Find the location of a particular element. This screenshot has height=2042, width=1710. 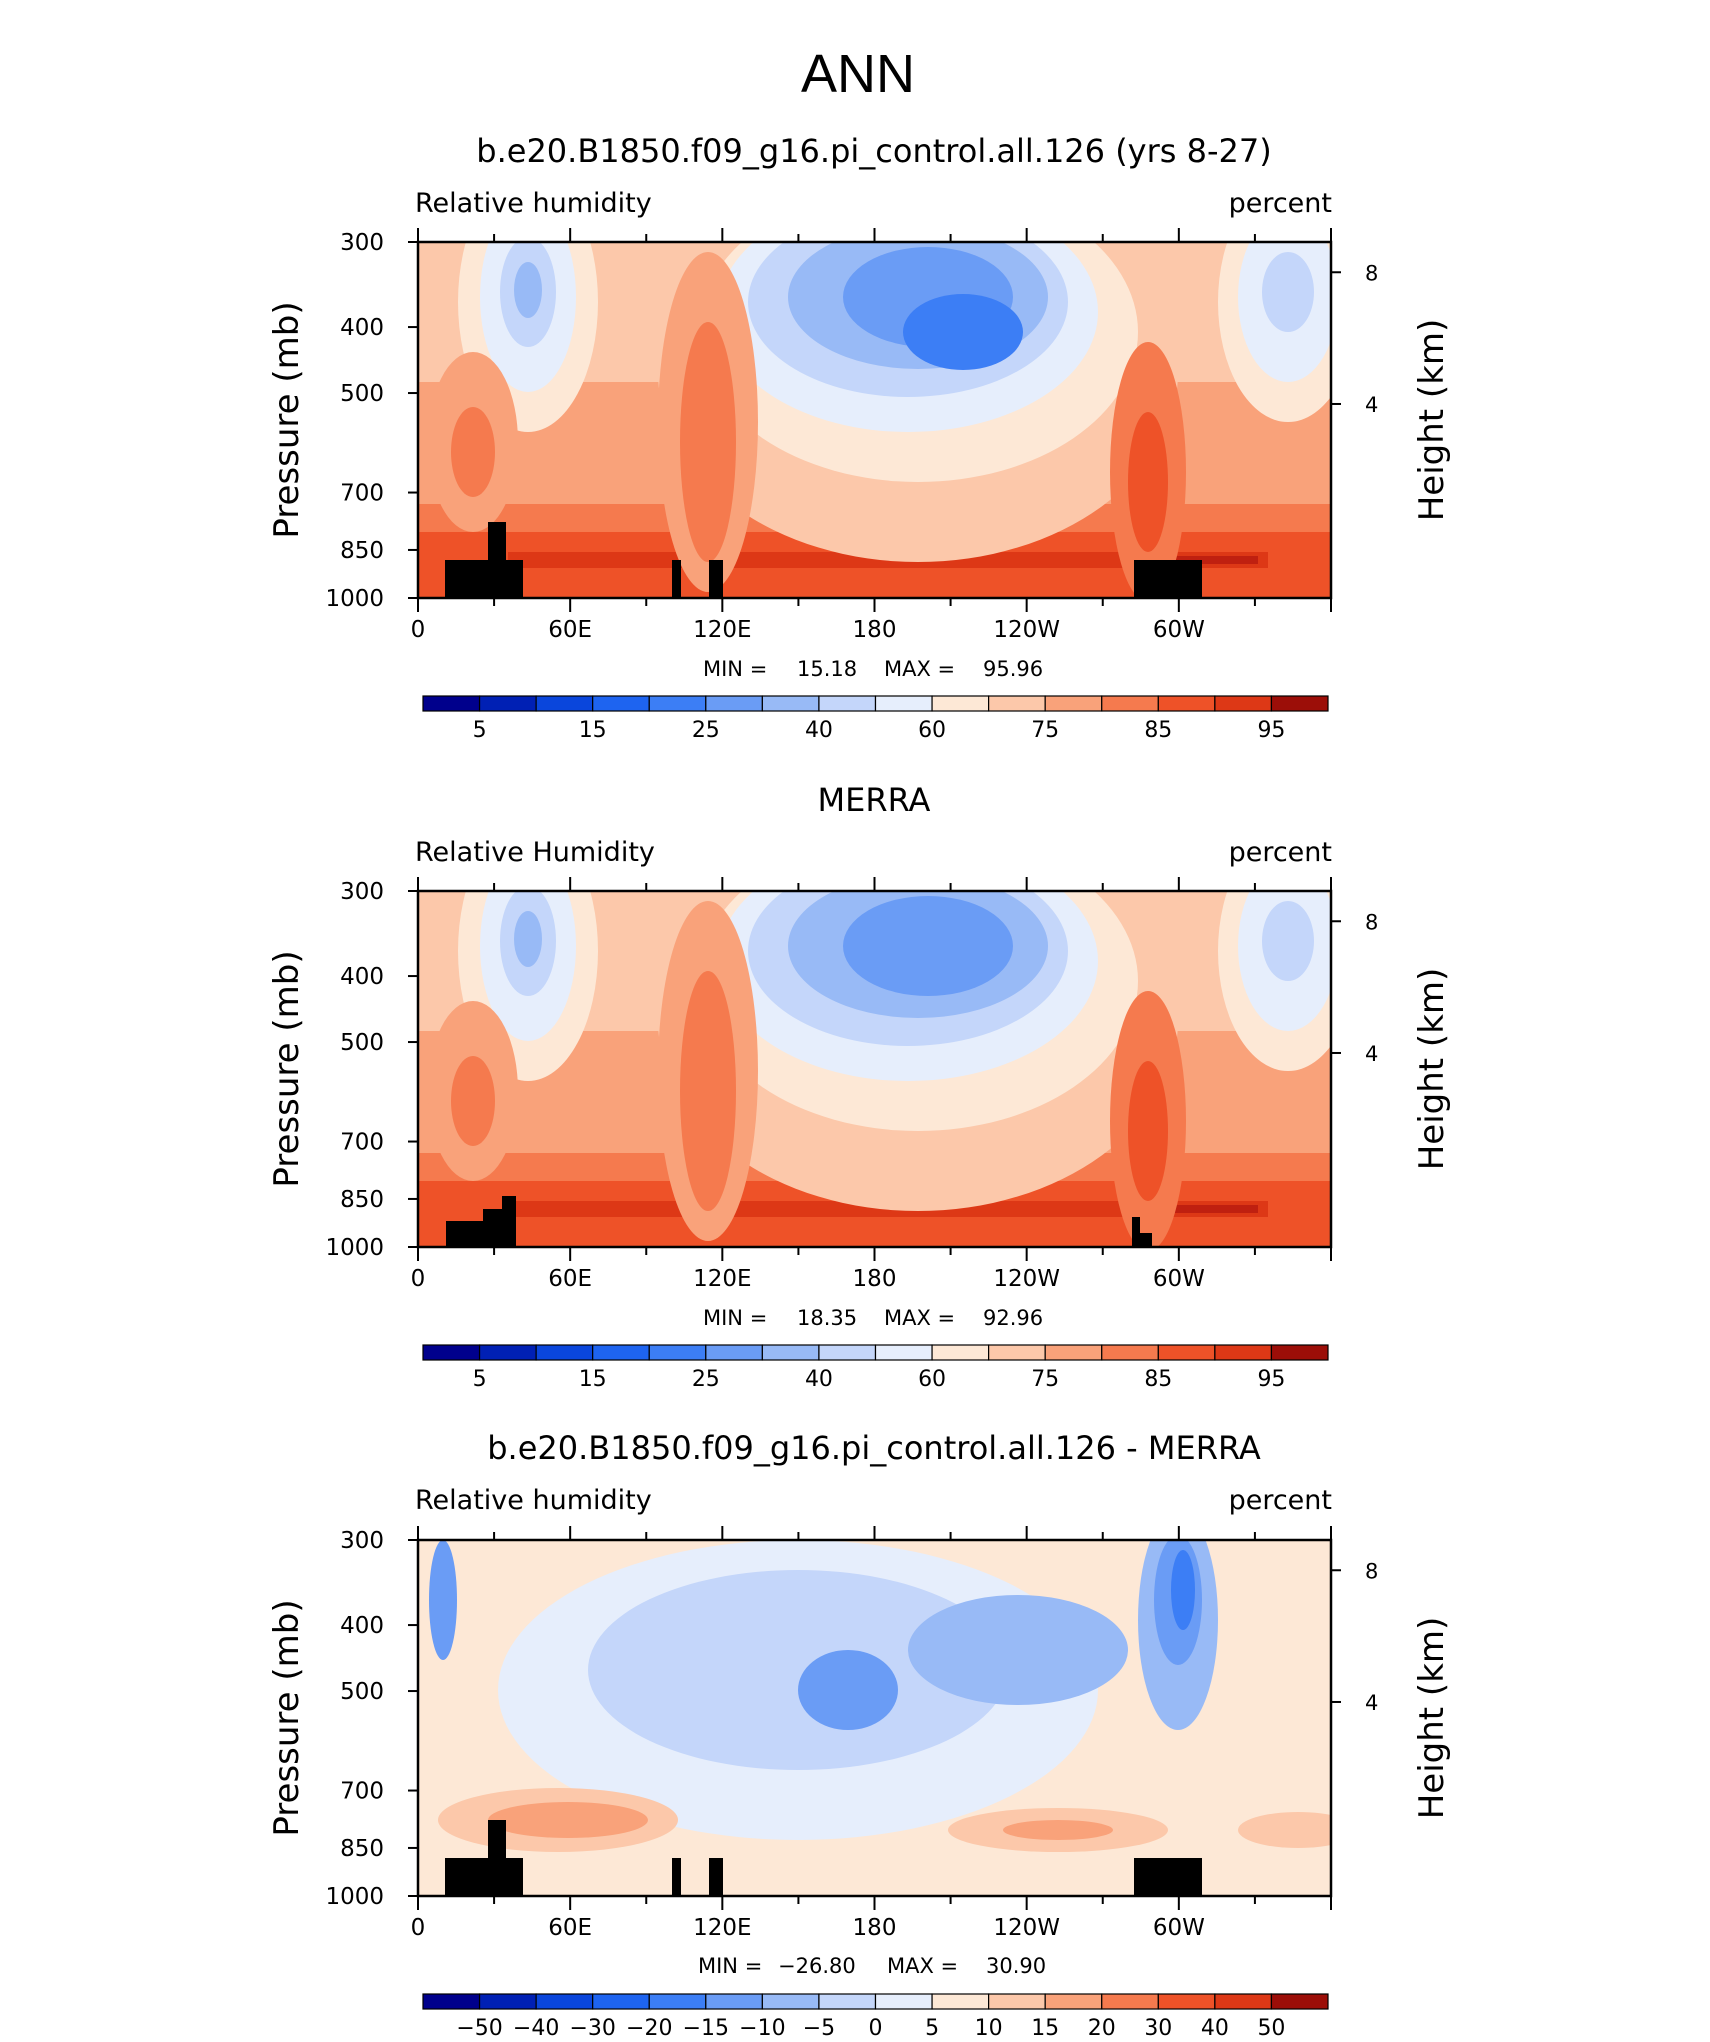

longitude-tick-label: 60E is located at coordinates (570, 1279).